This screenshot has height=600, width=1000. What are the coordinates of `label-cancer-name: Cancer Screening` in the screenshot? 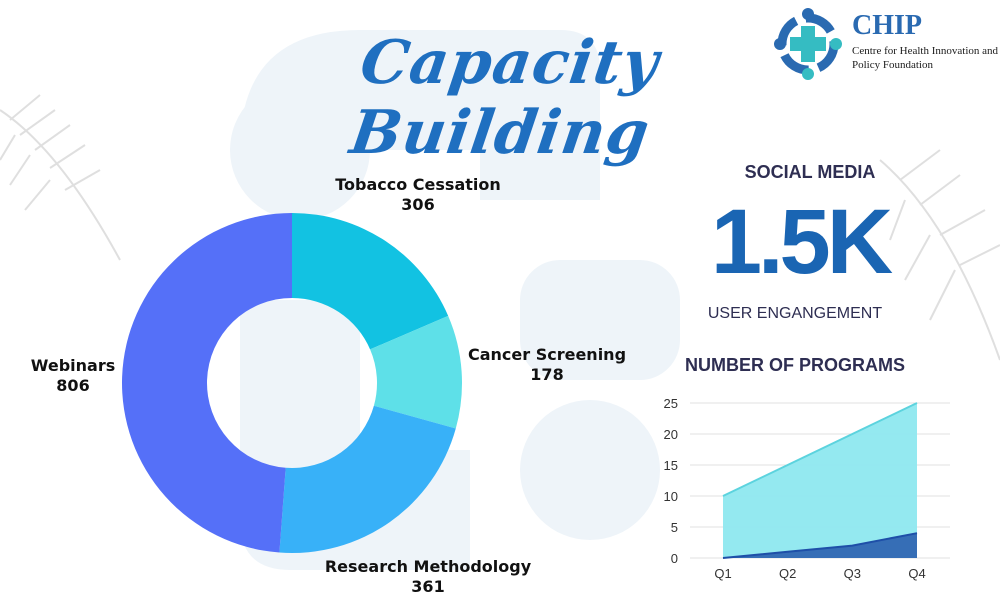 It's located at (547, 354).